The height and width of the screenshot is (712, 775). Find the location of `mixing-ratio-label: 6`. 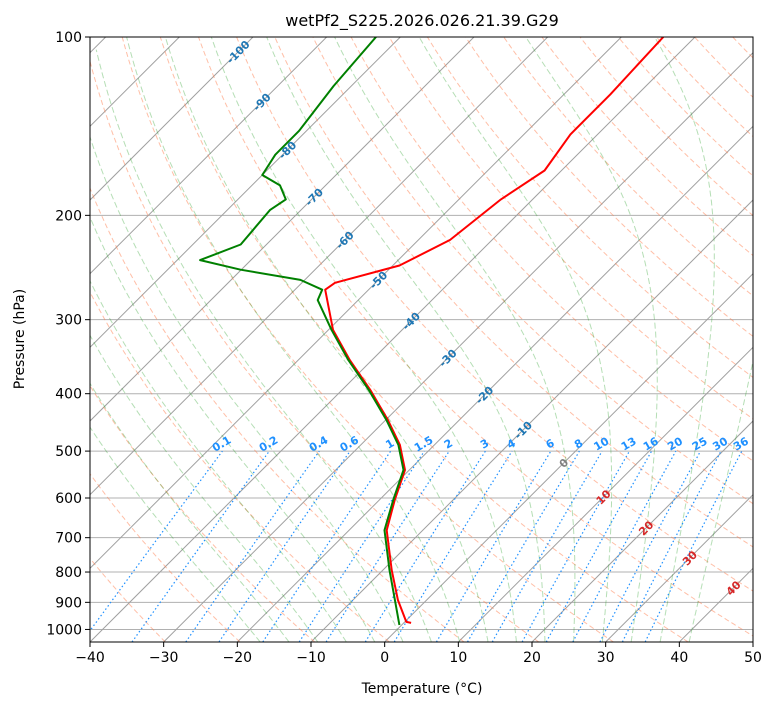

mixing-ratio-label: 6 is located at coordinates (550, 443).